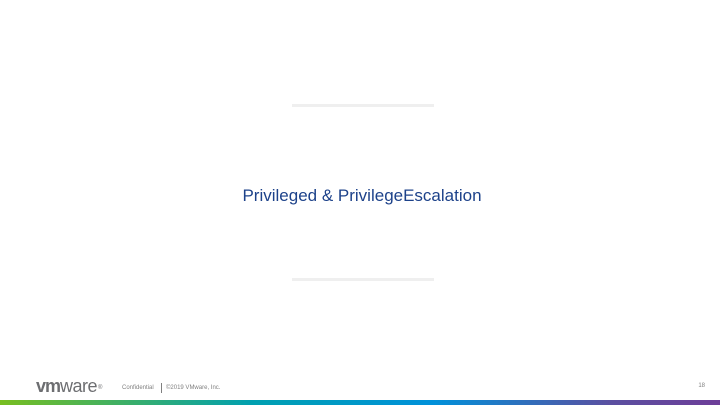 This screenshot has width=720, height=405. What do you see at coordinates (100, 388) in the screenshot?
I see `logo-registered-mark: ®` at bounding box center [100, 388].